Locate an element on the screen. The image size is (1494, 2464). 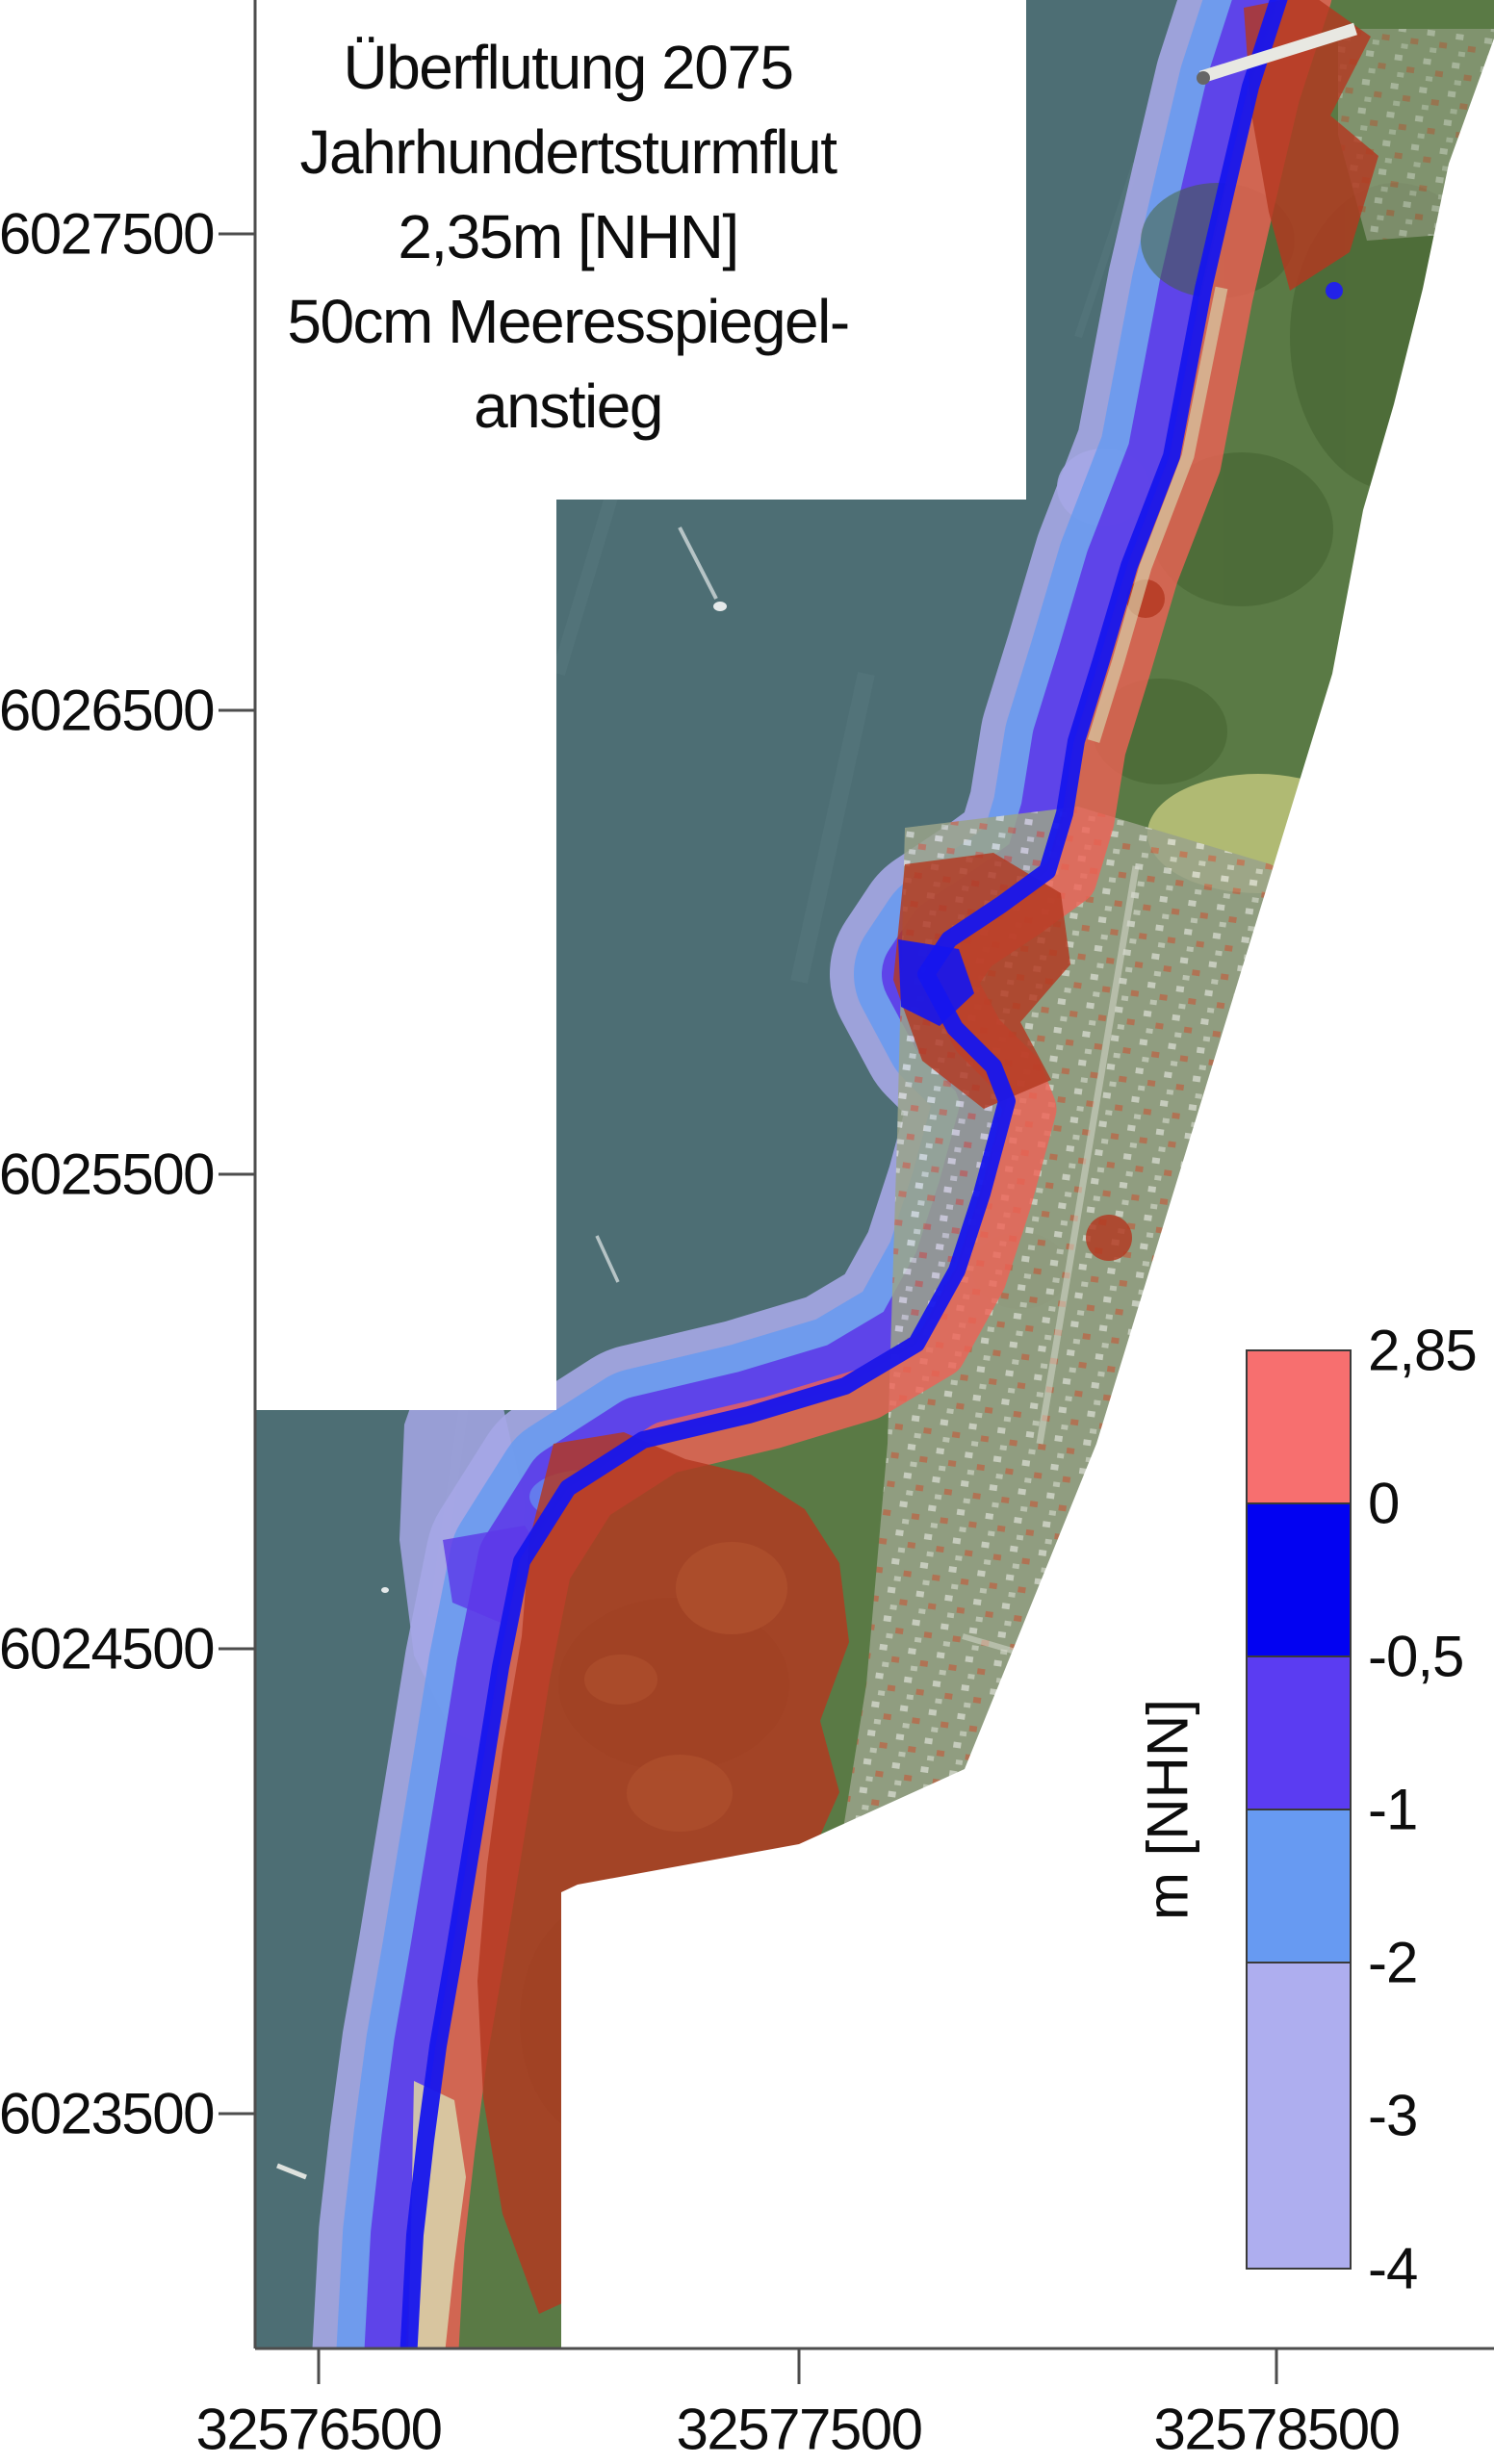
beach-upper is located at coordinates (1158, 514).